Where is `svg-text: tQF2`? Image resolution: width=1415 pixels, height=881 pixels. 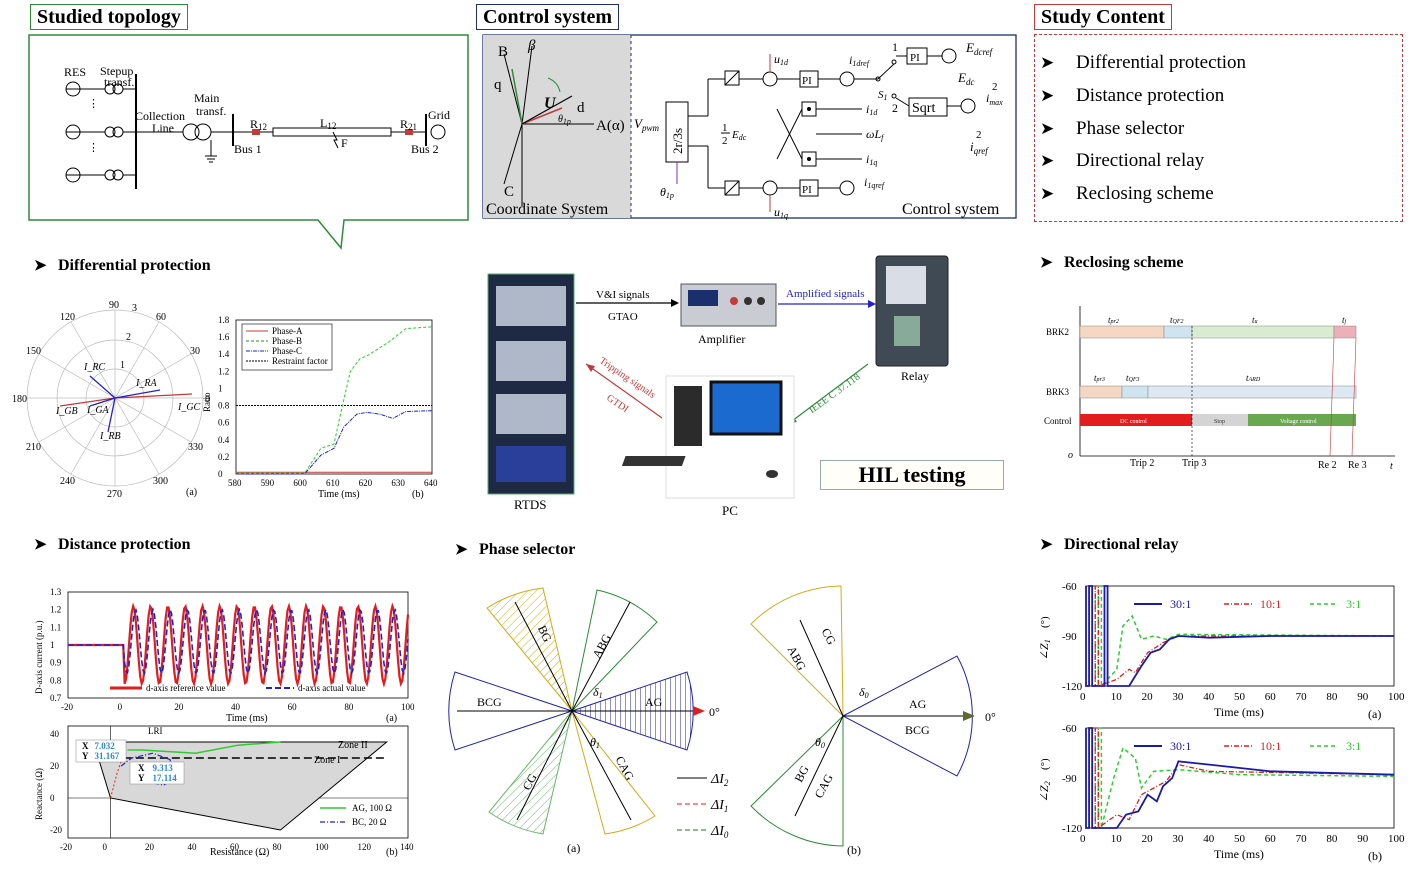
svg-text: tQF2 is located at coordinates (1177, 320).